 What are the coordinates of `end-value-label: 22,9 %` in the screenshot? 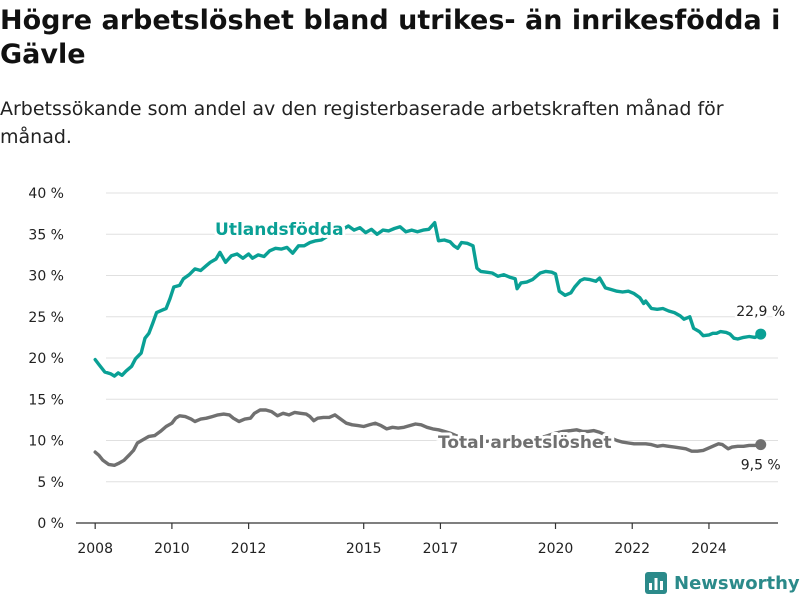 It's located at (760, 312).